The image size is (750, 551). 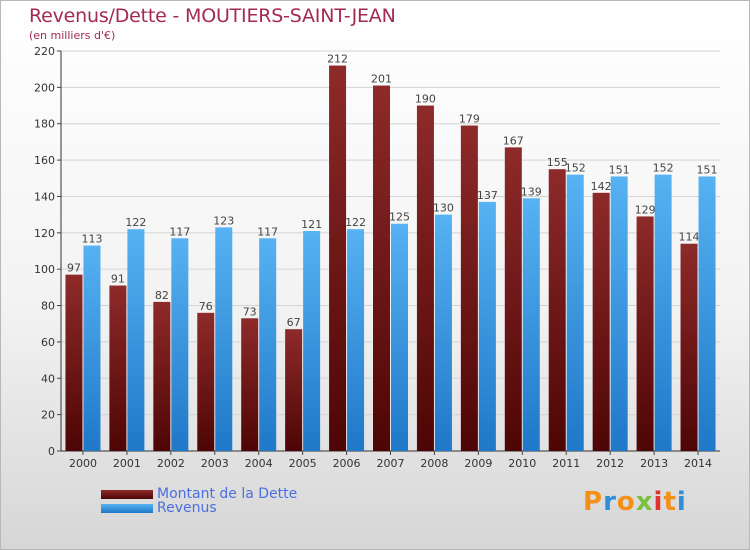 What do you see at coordinates (347, 463) in the screenshot?
I see `x-tick-label: 2006` at bounding box center [347, 463].